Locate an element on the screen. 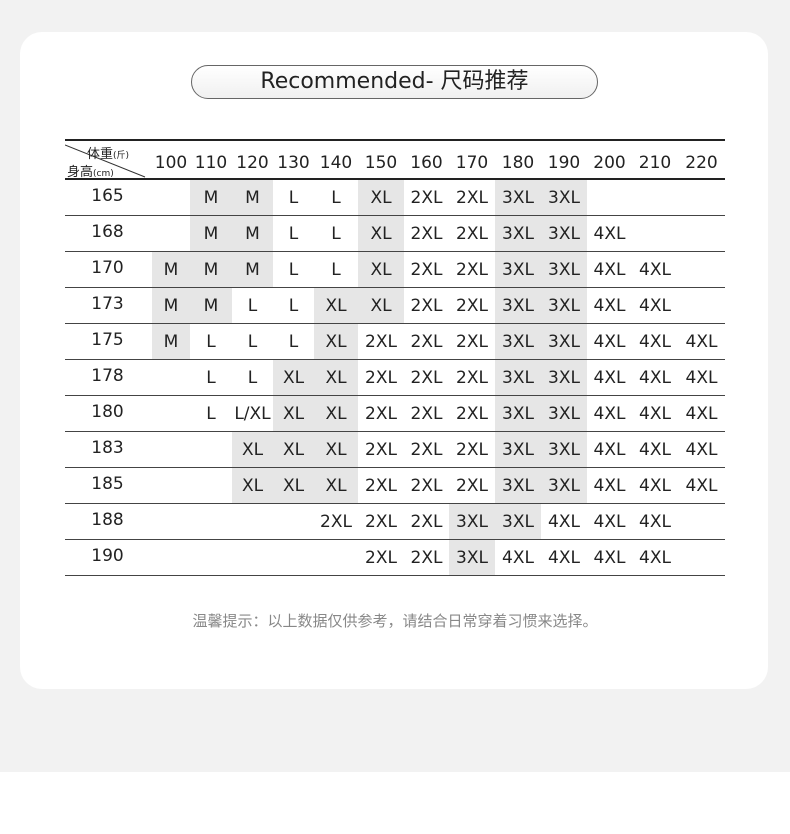 This screenshot has width=790, height=834. weight-header: 140 is located at coordinates (336, 163).